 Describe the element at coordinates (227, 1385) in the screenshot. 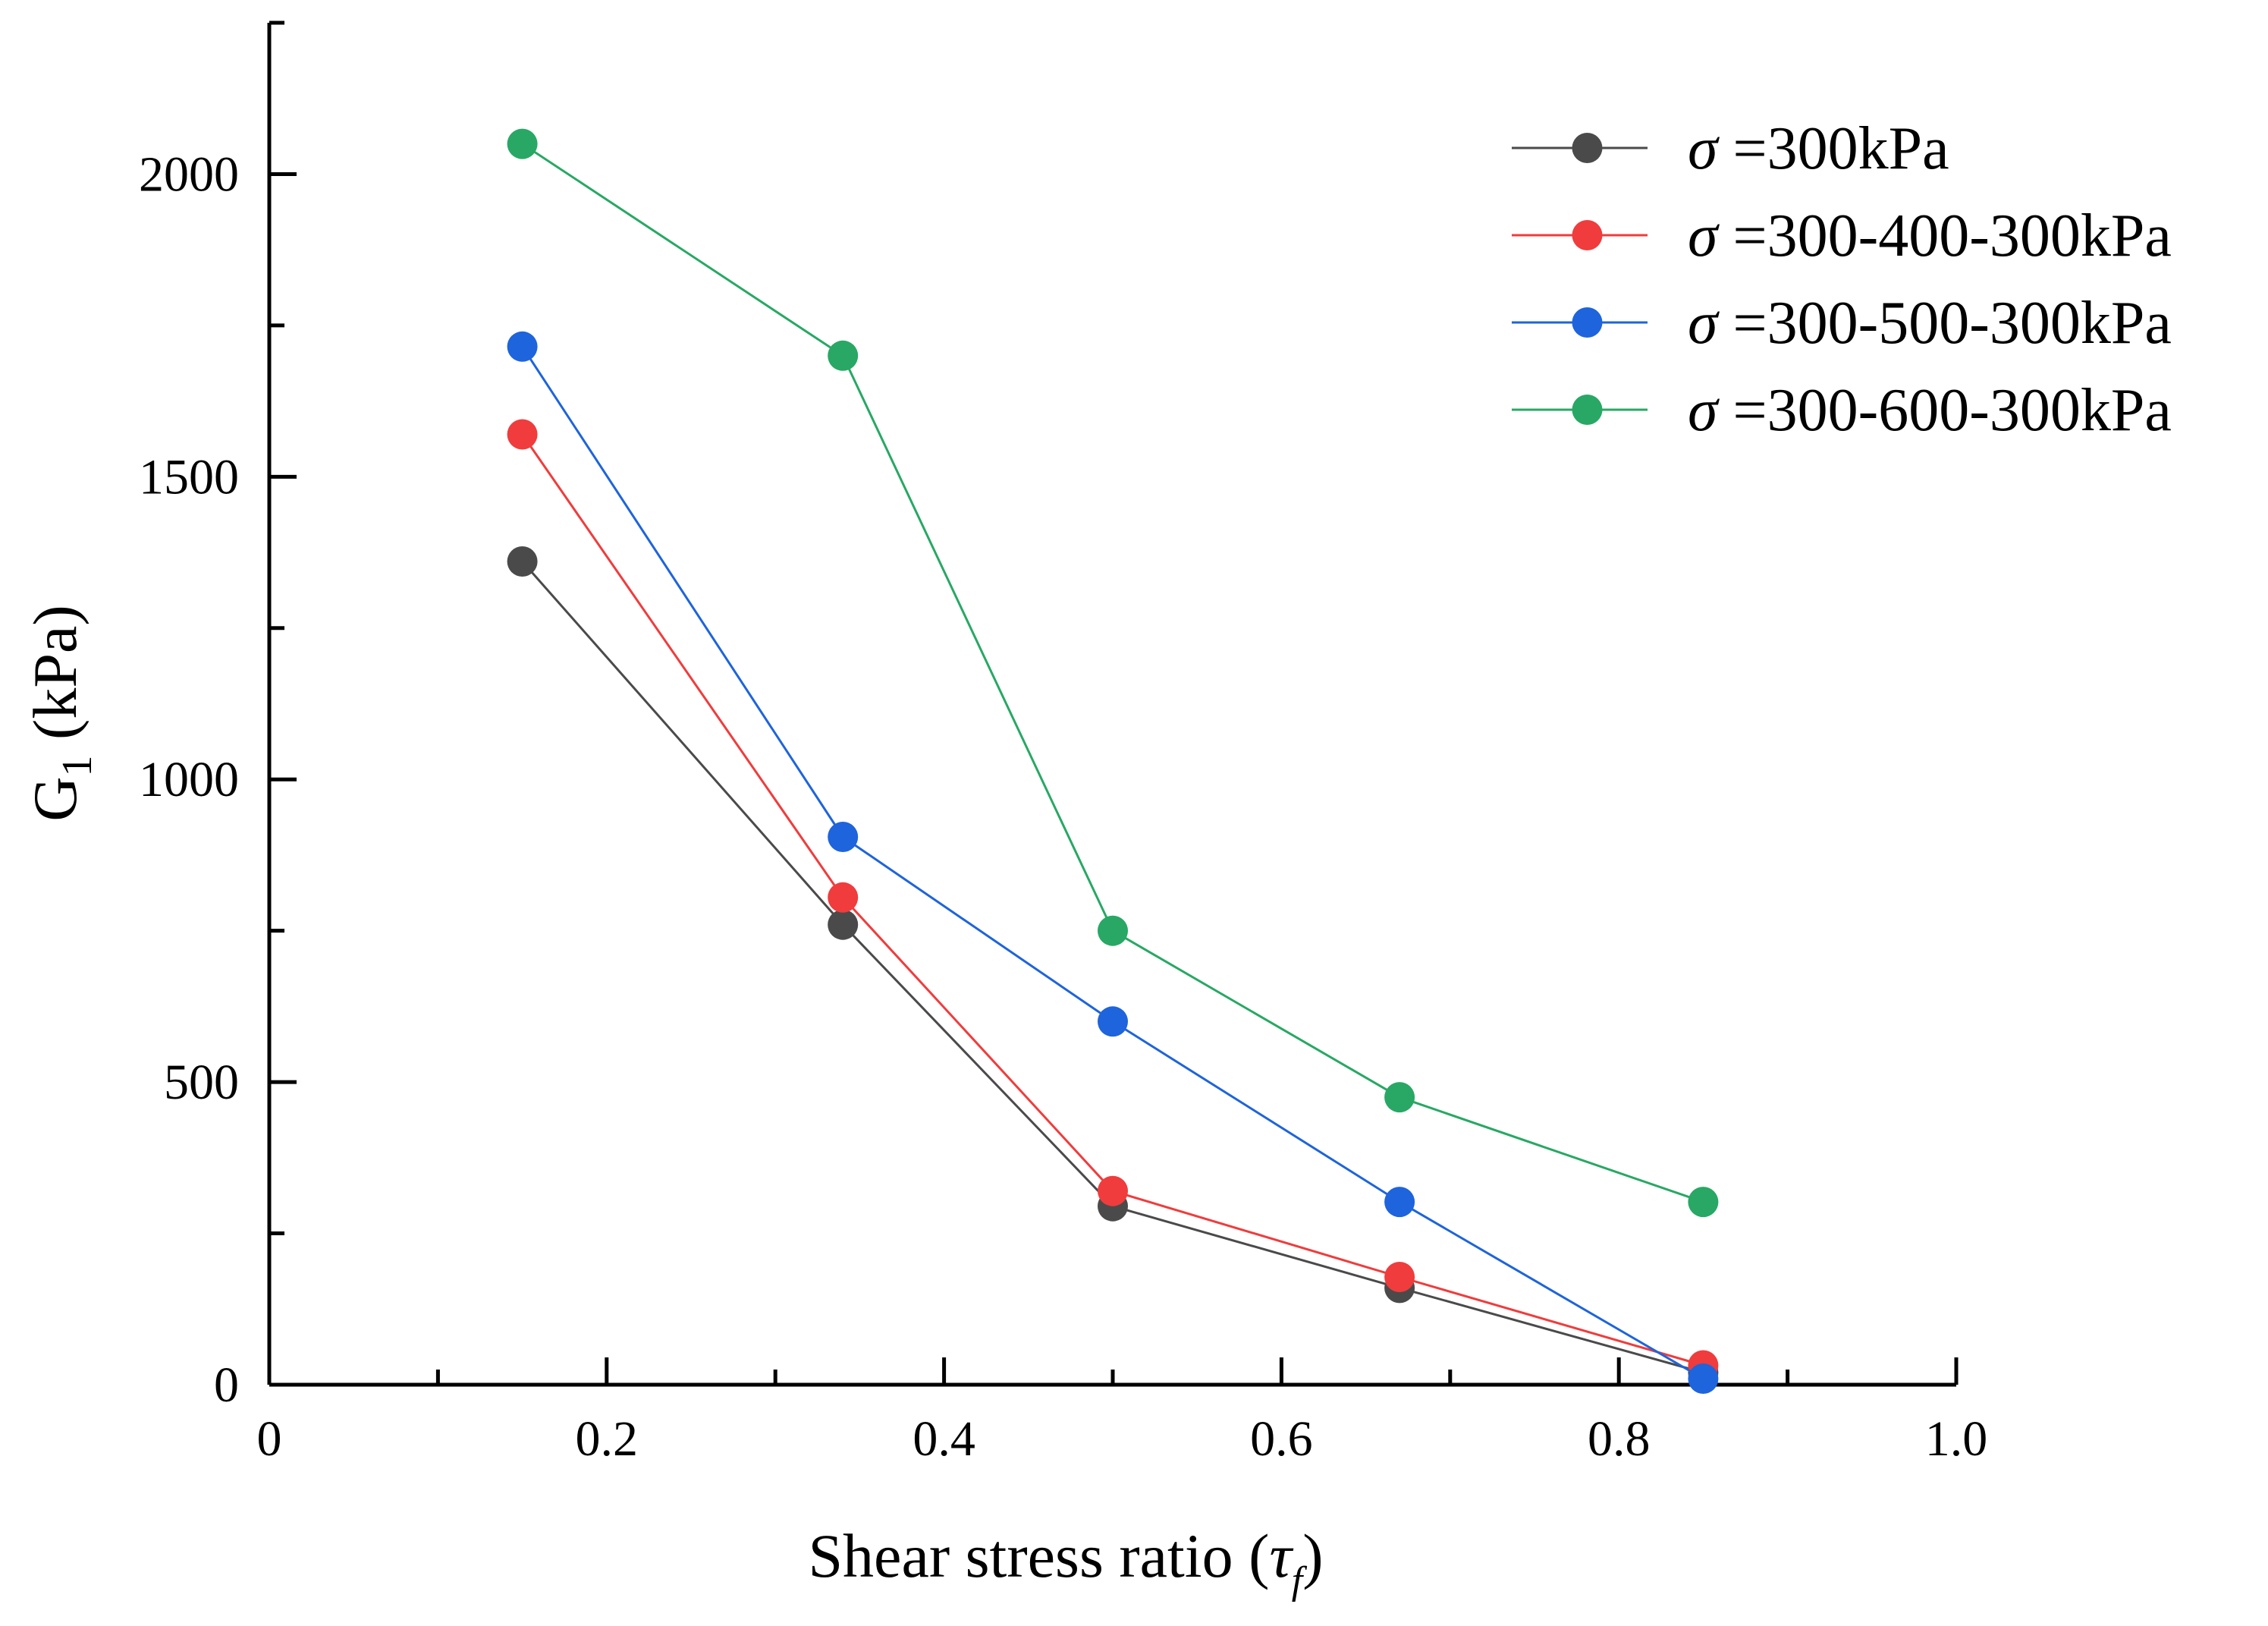

I see `y-tick-label: 0` at that location.